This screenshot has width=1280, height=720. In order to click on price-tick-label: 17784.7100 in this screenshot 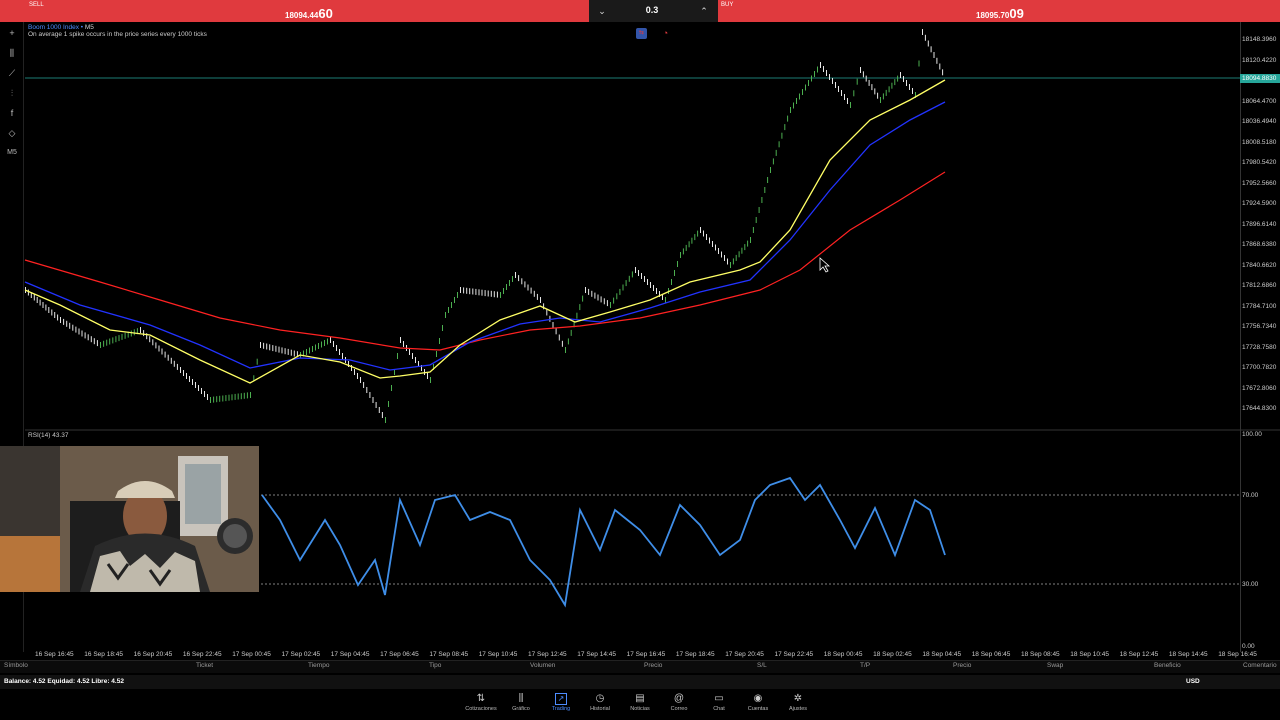, I will do `click(1259, 306)`.